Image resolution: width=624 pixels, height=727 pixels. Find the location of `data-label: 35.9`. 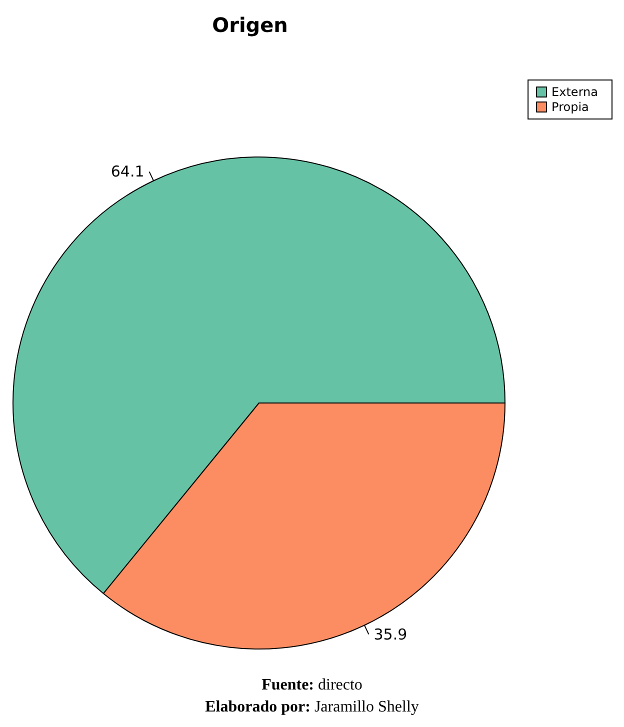

data-label: 35.9 is located at coordinates (391, 634).